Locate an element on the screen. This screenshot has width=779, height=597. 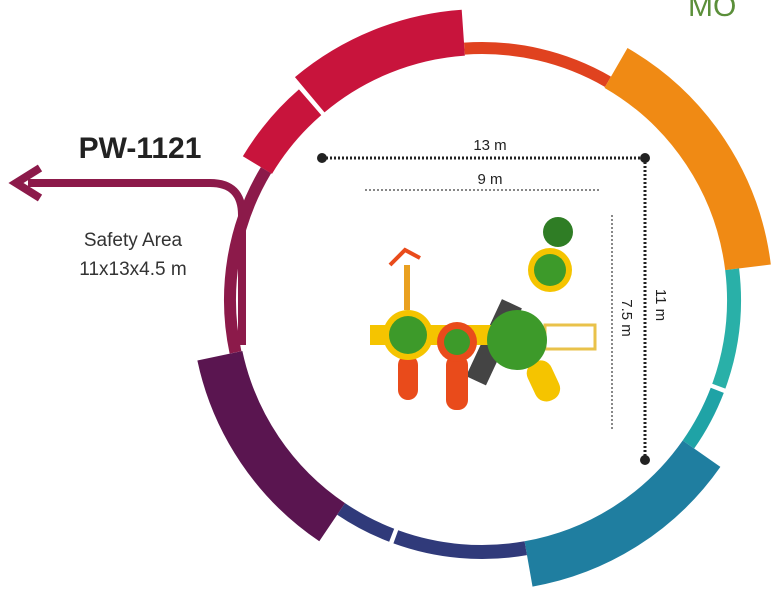
header-title: MO is located at coordinates (712, 11).